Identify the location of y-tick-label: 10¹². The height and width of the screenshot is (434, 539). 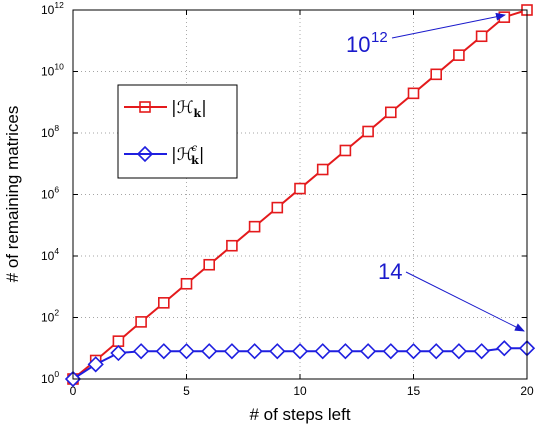
(52, 8).